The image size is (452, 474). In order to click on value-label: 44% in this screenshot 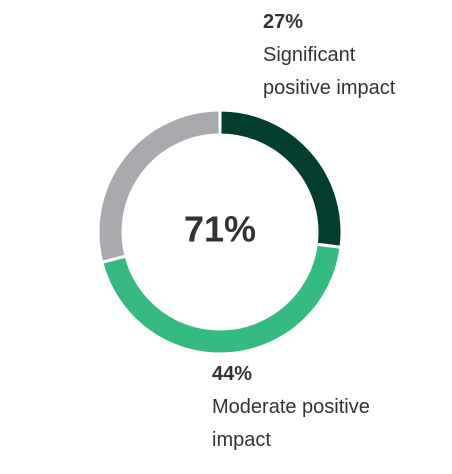, I will do `click(232, 374)`.